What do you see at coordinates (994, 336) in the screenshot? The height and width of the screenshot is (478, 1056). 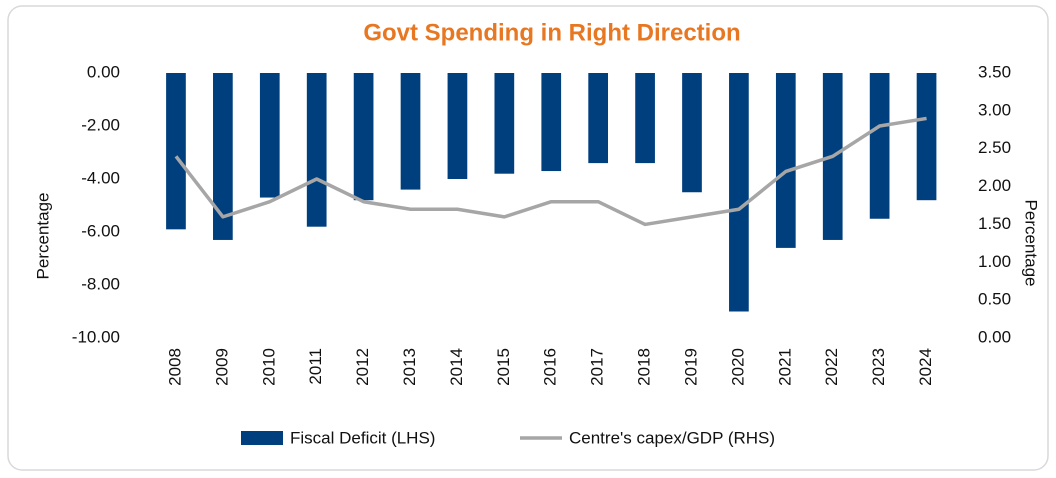 I see `y2-tick-label: 0.00` at bounding box center [994, 336].